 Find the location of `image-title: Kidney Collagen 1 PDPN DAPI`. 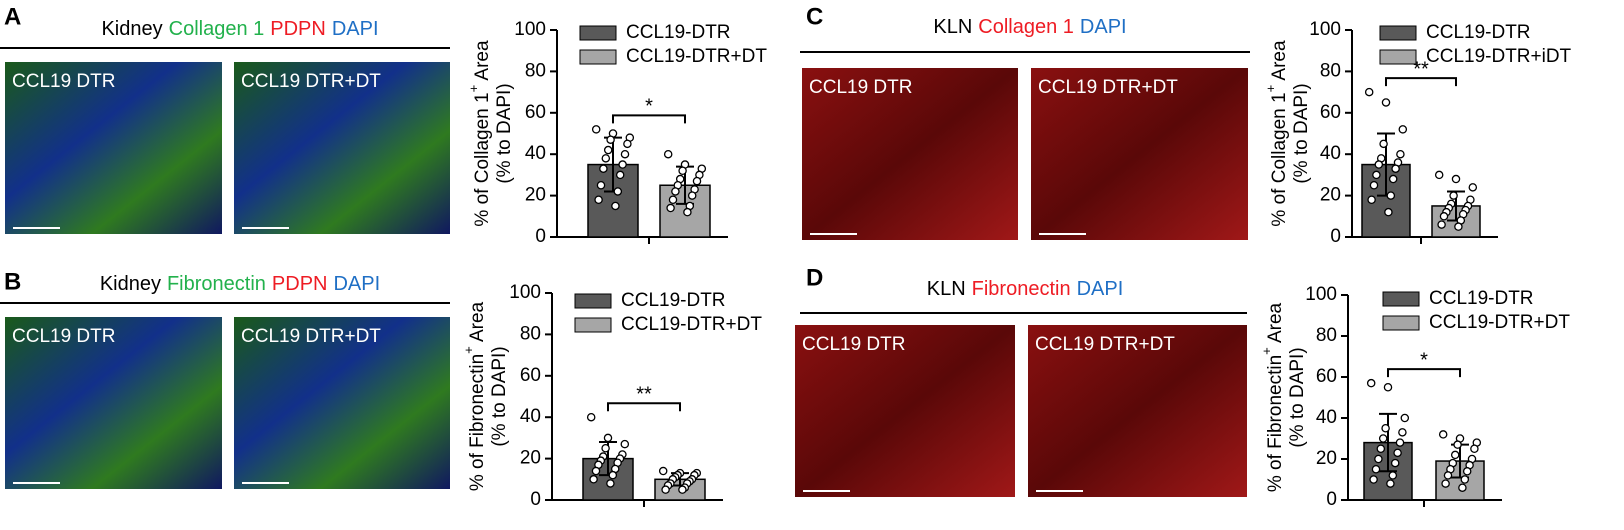

image-title: Kidney Collagen 1 PDPN DAPI is located at coordinates (239, 29).